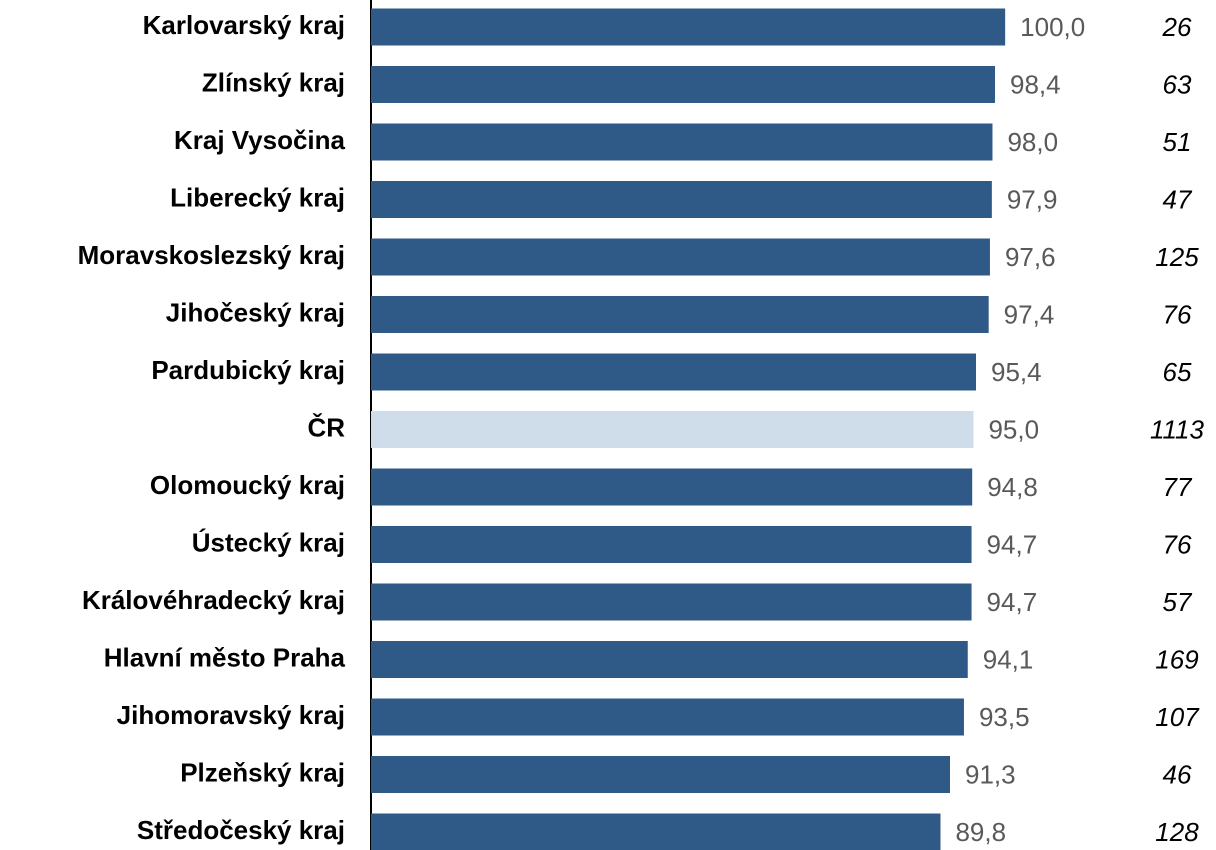 This screenshot has height=850, width=1216. I want to click on category-label: Plzeňský kraj, so click(262, 772).